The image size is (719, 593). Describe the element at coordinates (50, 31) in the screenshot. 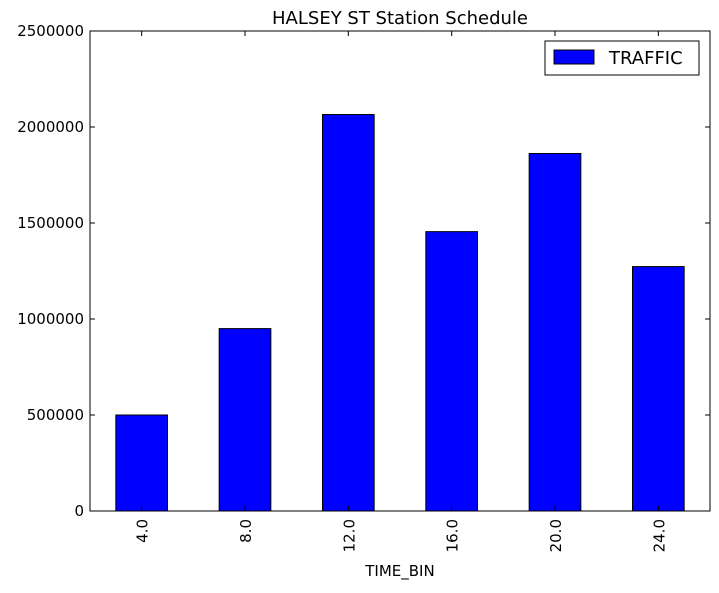

I see `y-tick-label: 2500000` at that location.